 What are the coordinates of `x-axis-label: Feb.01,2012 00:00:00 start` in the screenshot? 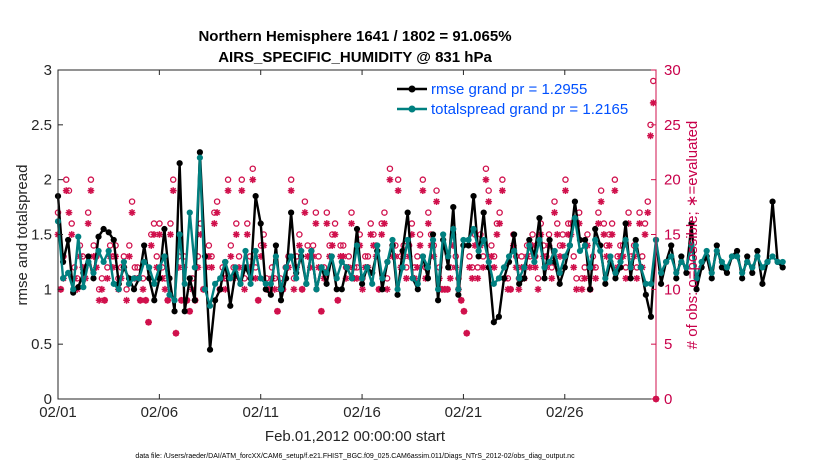 It's located at (355, 436).